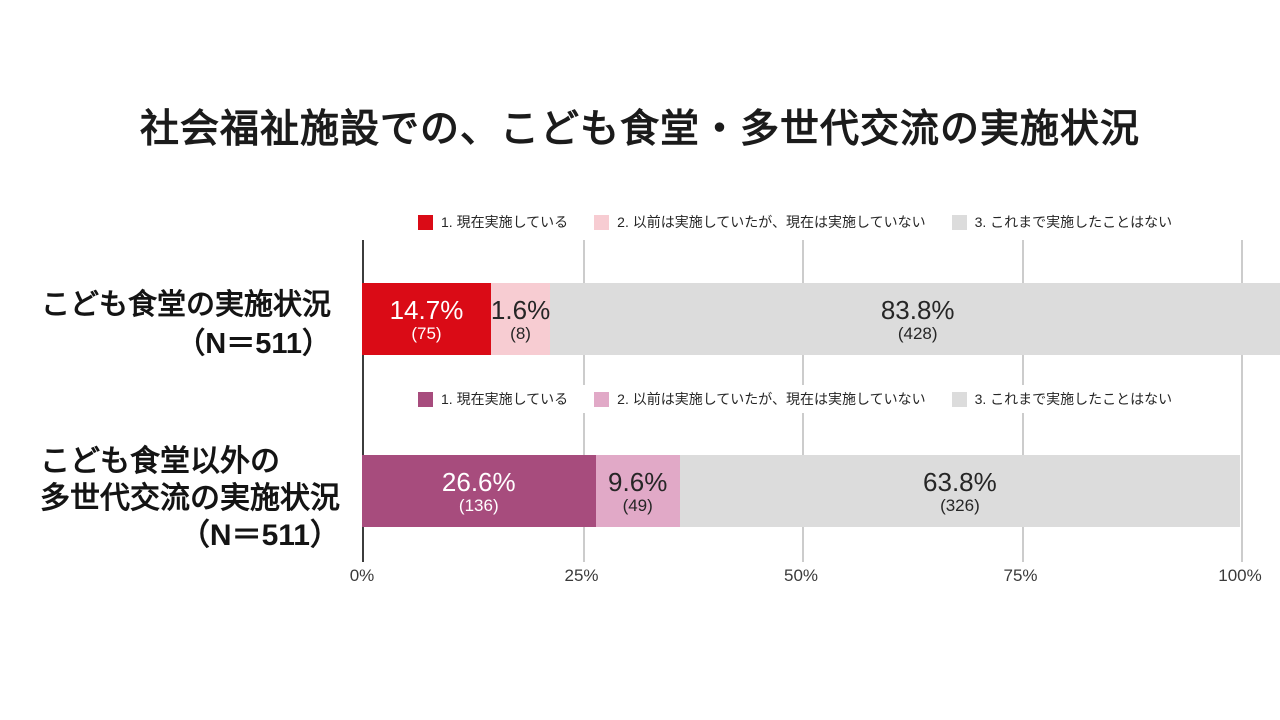 The height and width of the screenshot is (720, 1280). Describe the element at coordinates (917, 333) in the screenshot. I see `segment-count-label: (428)` at that location.